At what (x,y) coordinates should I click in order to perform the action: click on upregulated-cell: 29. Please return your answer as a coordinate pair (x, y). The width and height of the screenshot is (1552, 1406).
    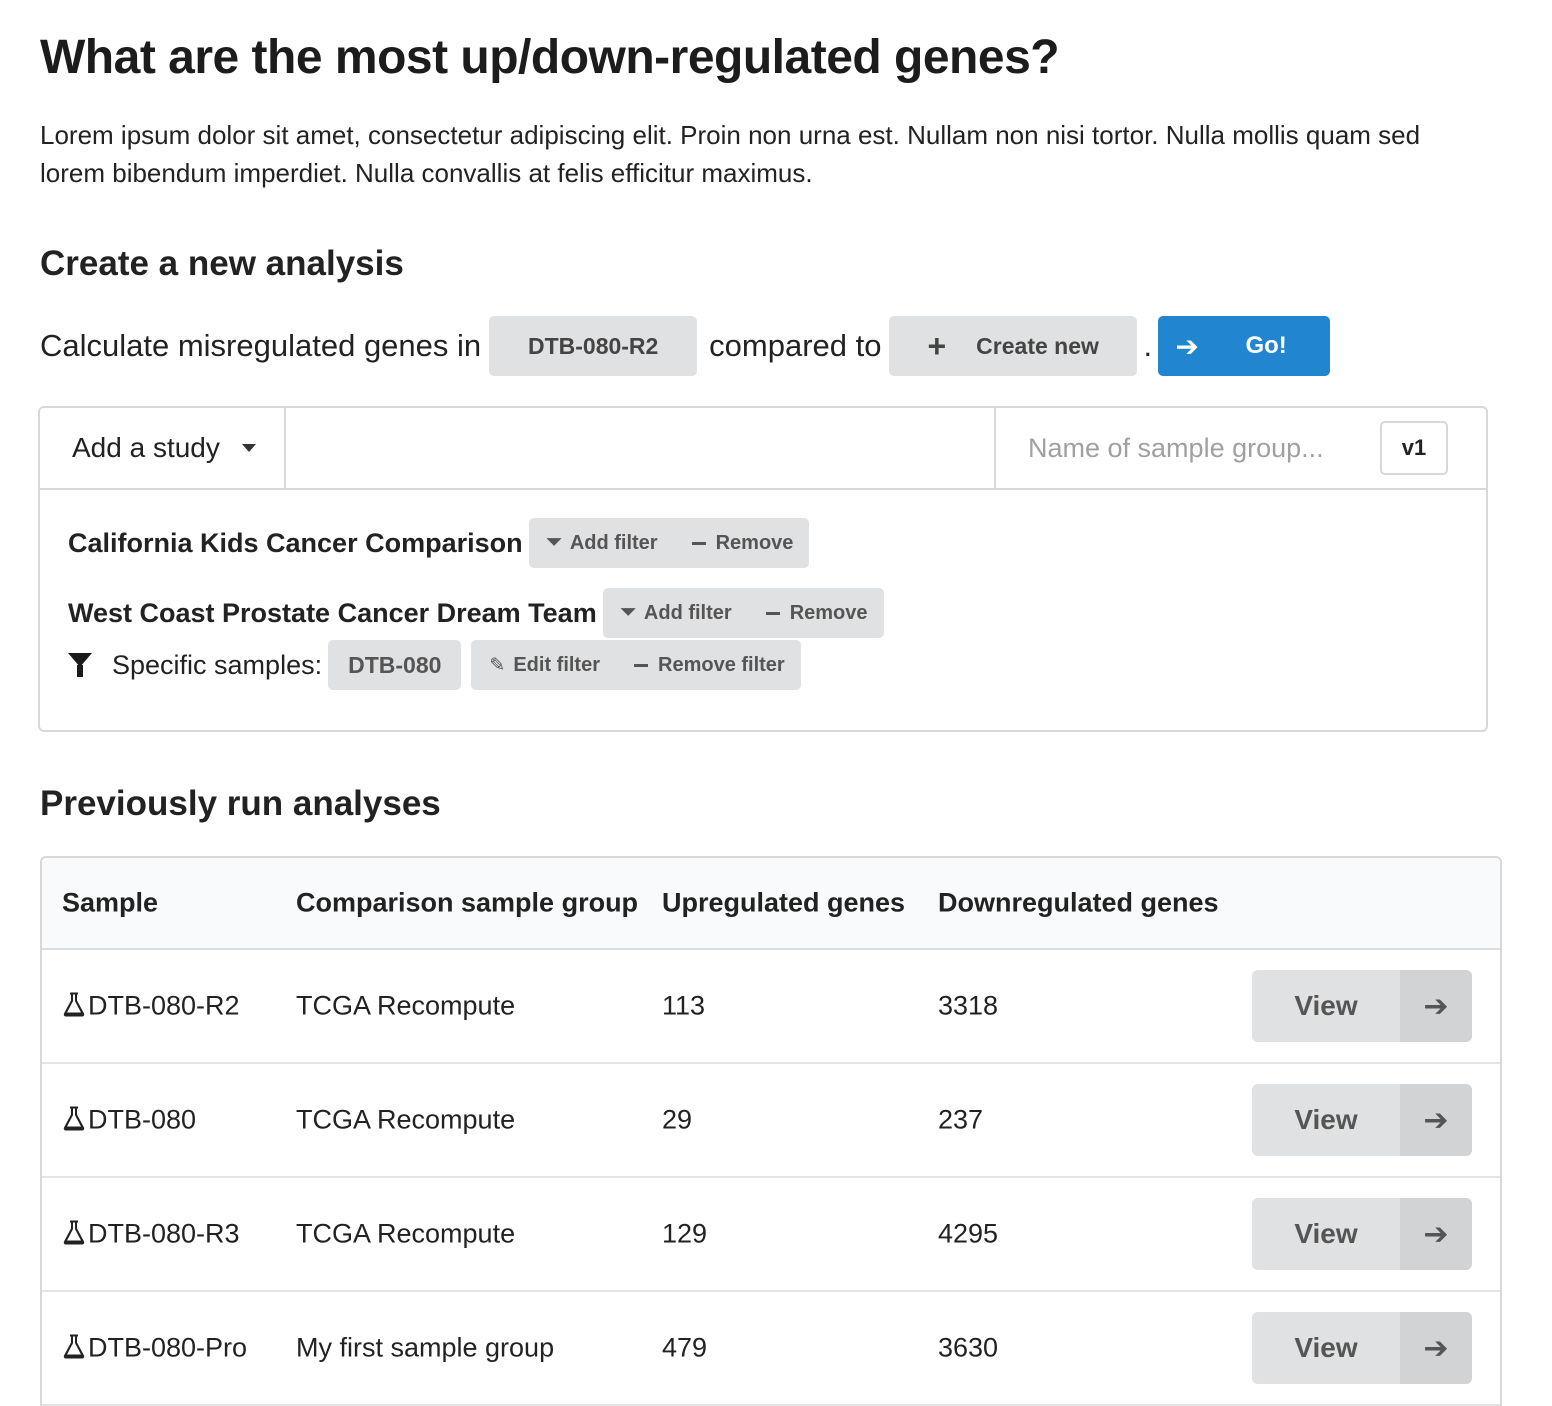
    Looking at the image, I should click on (677, 1119).